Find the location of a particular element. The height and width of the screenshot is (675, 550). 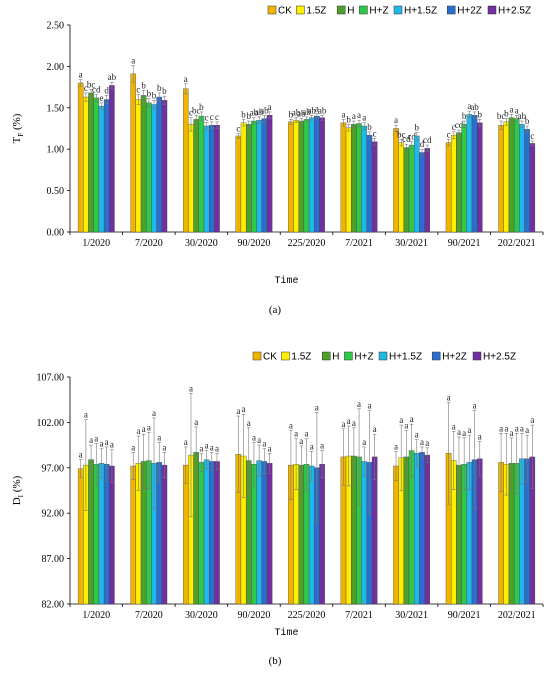

y-axis-label: TF (%) is located at coordinates (18, 128).